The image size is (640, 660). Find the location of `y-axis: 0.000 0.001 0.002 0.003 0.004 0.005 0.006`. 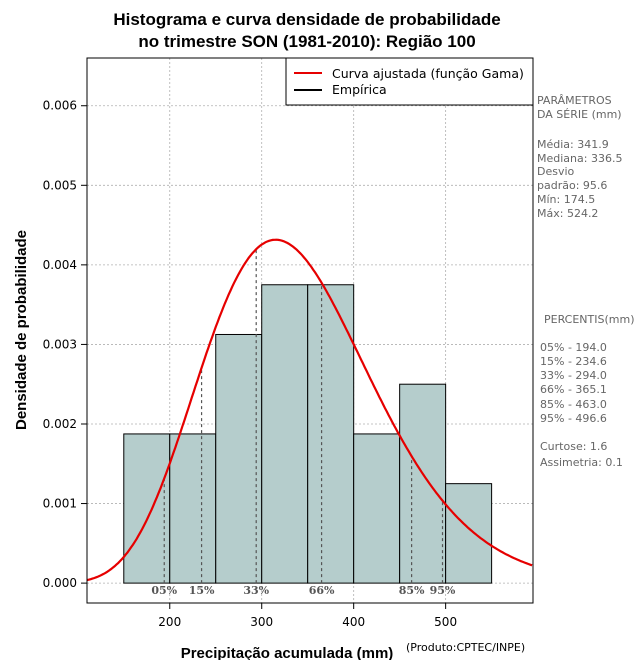

y-axis: 0.000 0.001 0.002 0.003 0.004 0.005 0.006 is located at coordinates (65, 344).